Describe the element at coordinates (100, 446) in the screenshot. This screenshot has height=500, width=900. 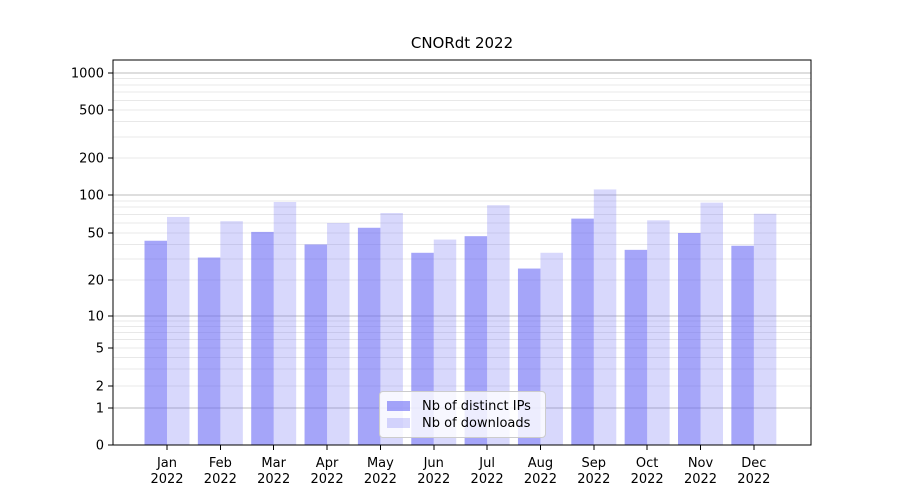
I see `y-tick-label: 0` at that location.